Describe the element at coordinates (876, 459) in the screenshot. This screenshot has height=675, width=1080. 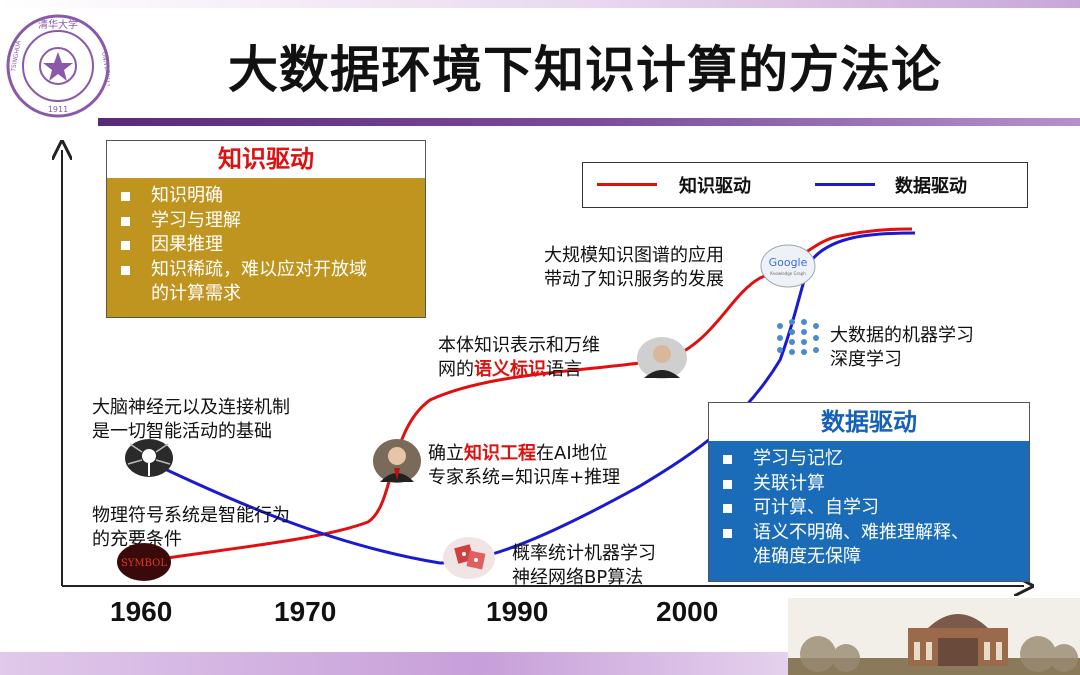
I see `list-item: 学习与记忆` at that location.